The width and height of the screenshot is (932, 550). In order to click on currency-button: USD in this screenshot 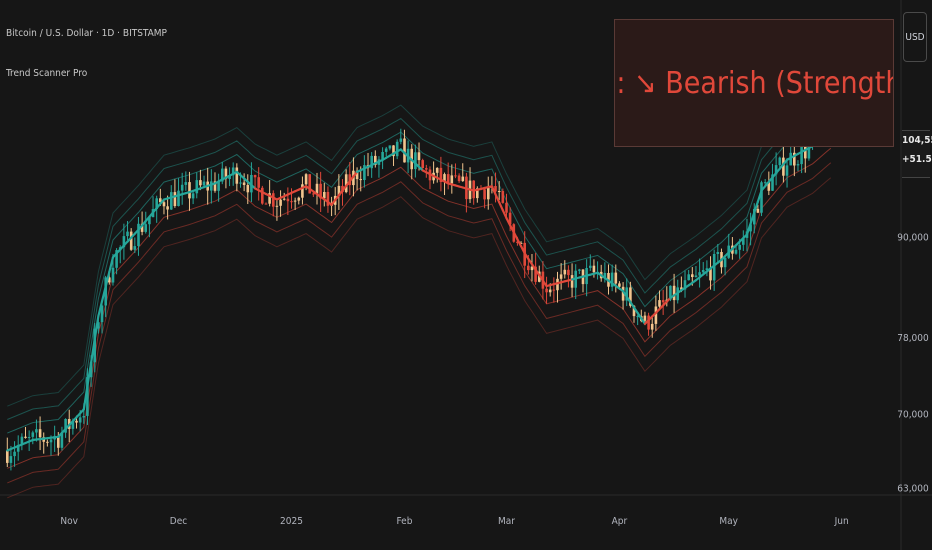, I will do `click(915, 37)`.